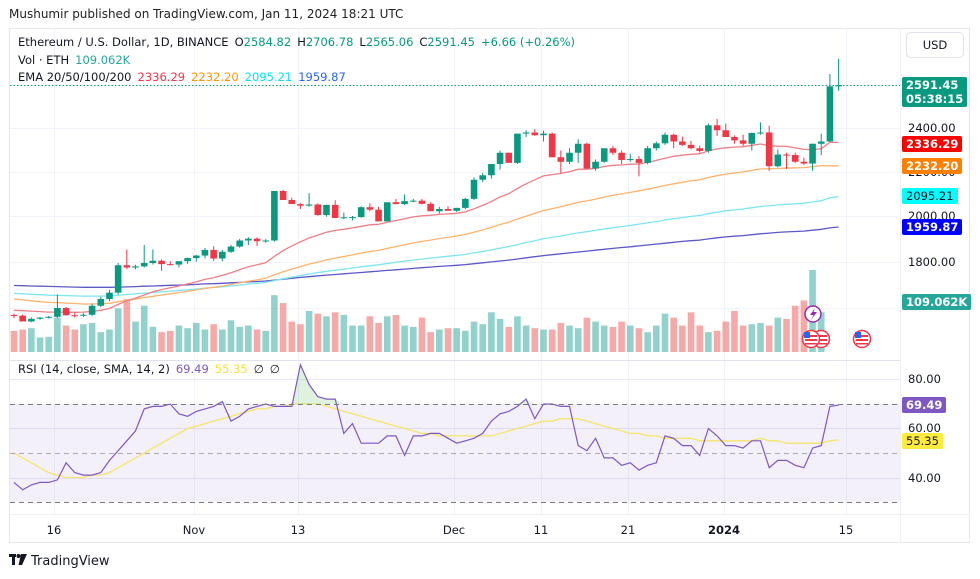 This screenshot has height=579, width=980. Describe the element at coordinates (322, 77) in the screenshot. I see `ema200-value: 1959.87` at that location.